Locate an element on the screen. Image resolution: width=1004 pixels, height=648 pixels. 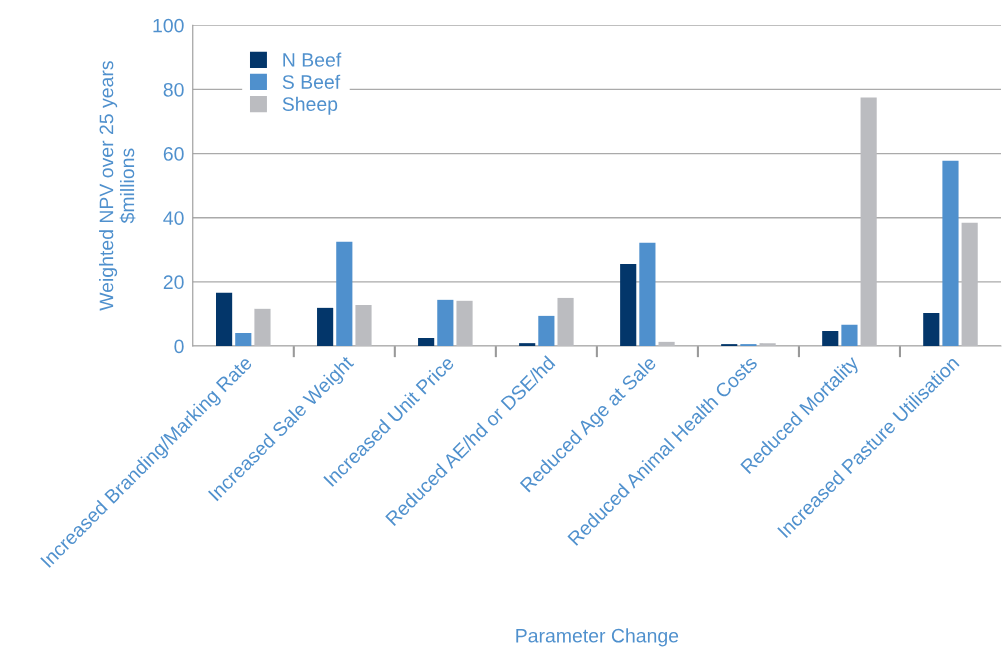
y-tick-label: 60 is located at coordinates (173, 154).